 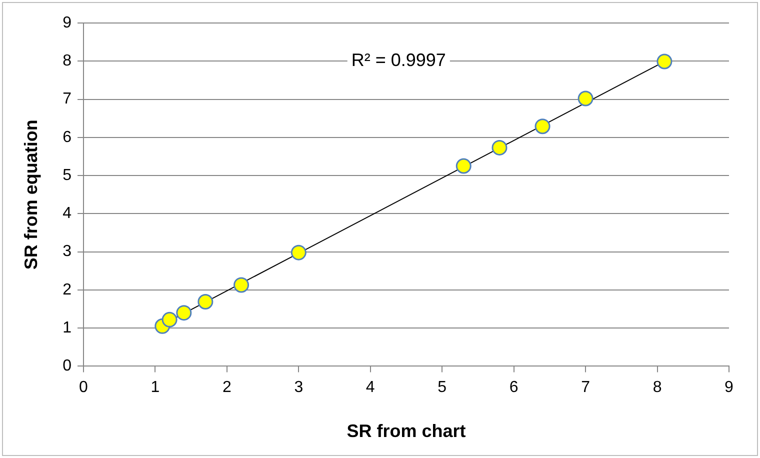 I want to click on y-tick-label: 8, so click(x=67, y=61).